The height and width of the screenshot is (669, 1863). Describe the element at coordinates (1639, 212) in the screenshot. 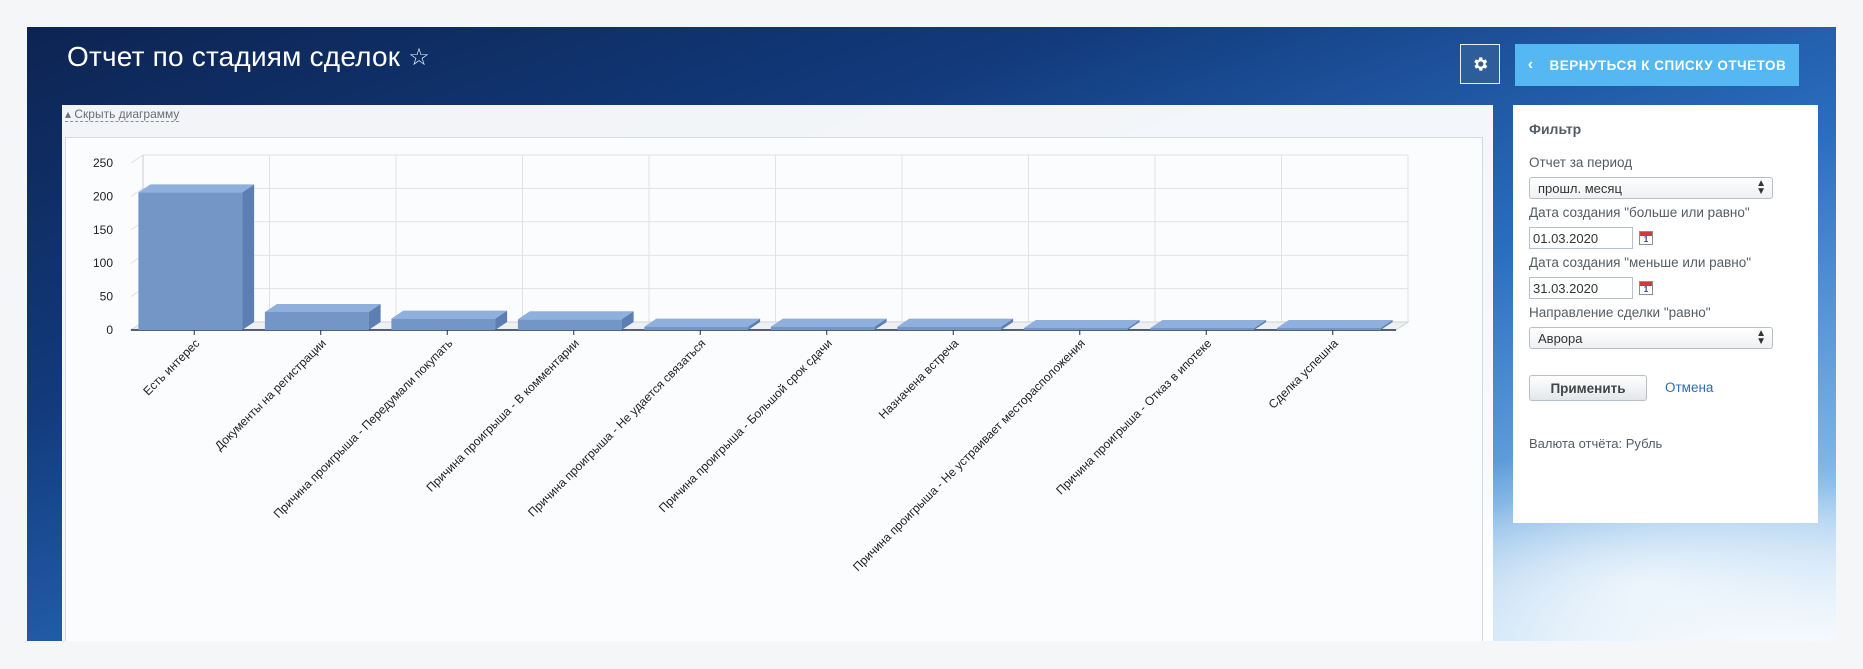

I see `date-from-label: Дата создания "больше или равно"` at that location.